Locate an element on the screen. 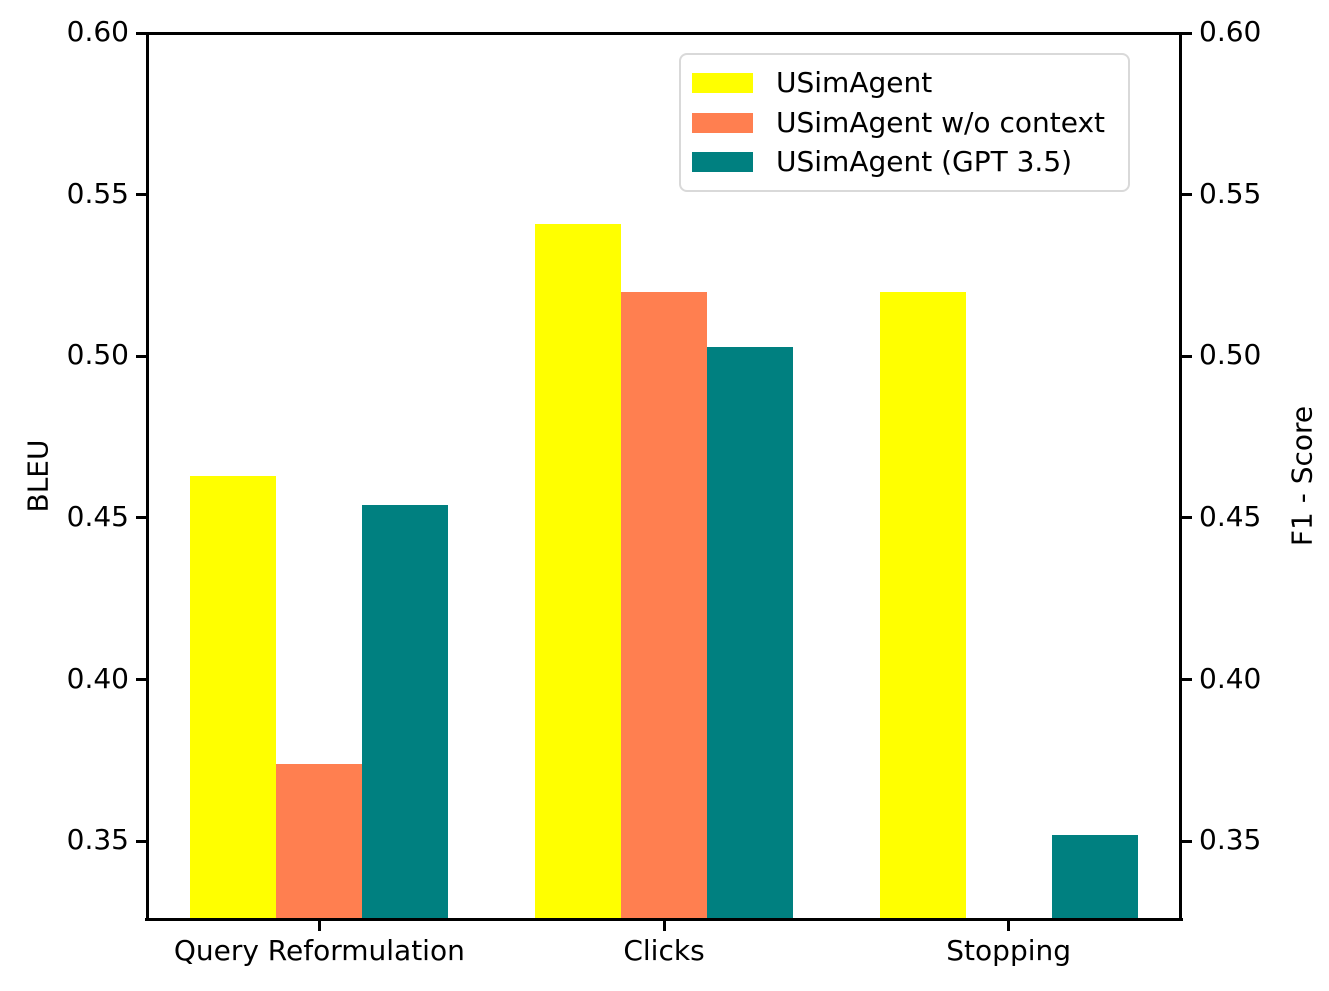  right-tick-label: 0.40 is located at coordinates (1230, 678).